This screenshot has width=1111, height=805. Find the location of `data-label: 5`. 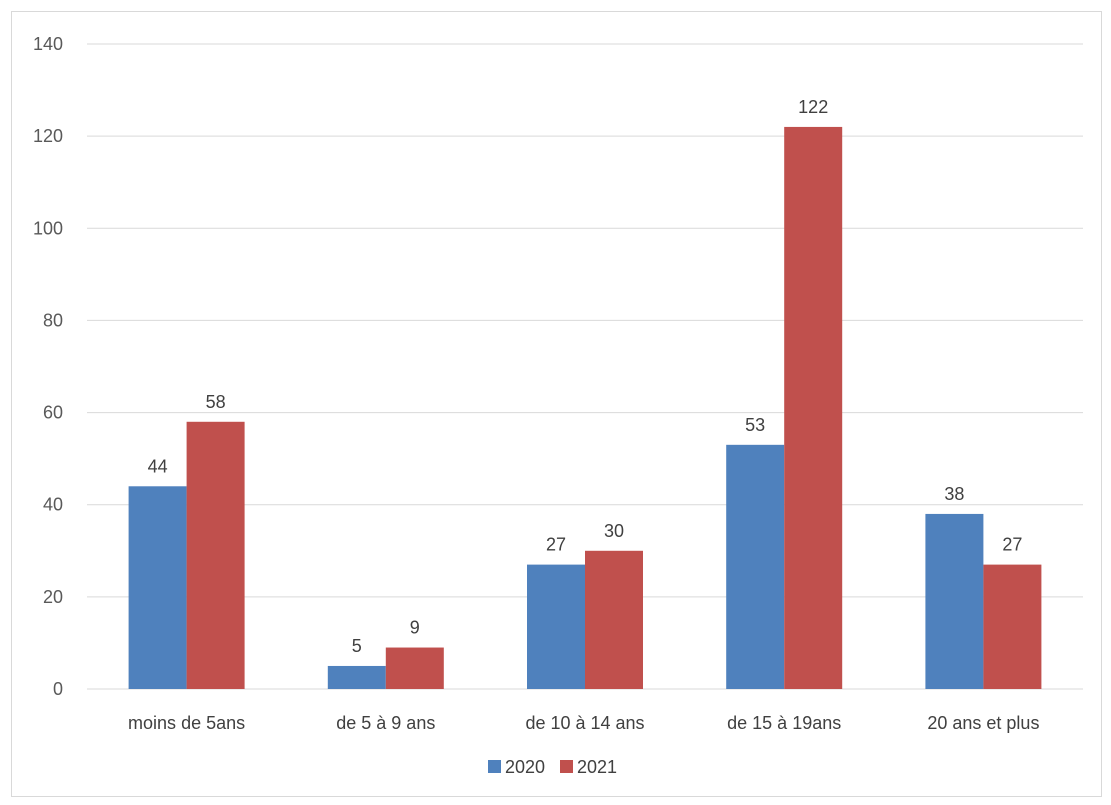

data-label: 5 is located at coordinates (357, 646).